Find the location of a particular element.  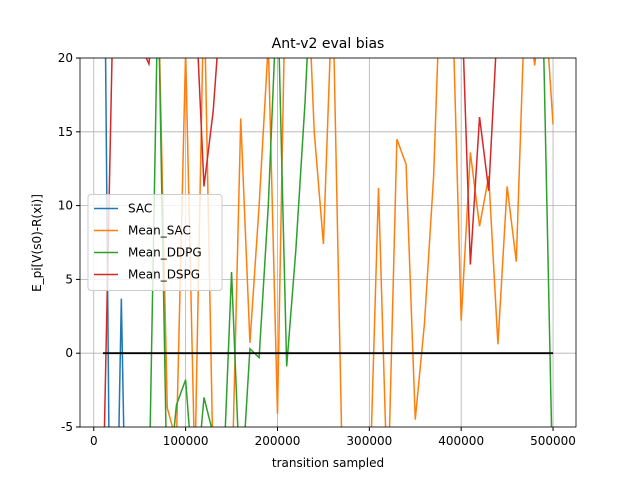

legend-box is located at coordinates (155, 242).